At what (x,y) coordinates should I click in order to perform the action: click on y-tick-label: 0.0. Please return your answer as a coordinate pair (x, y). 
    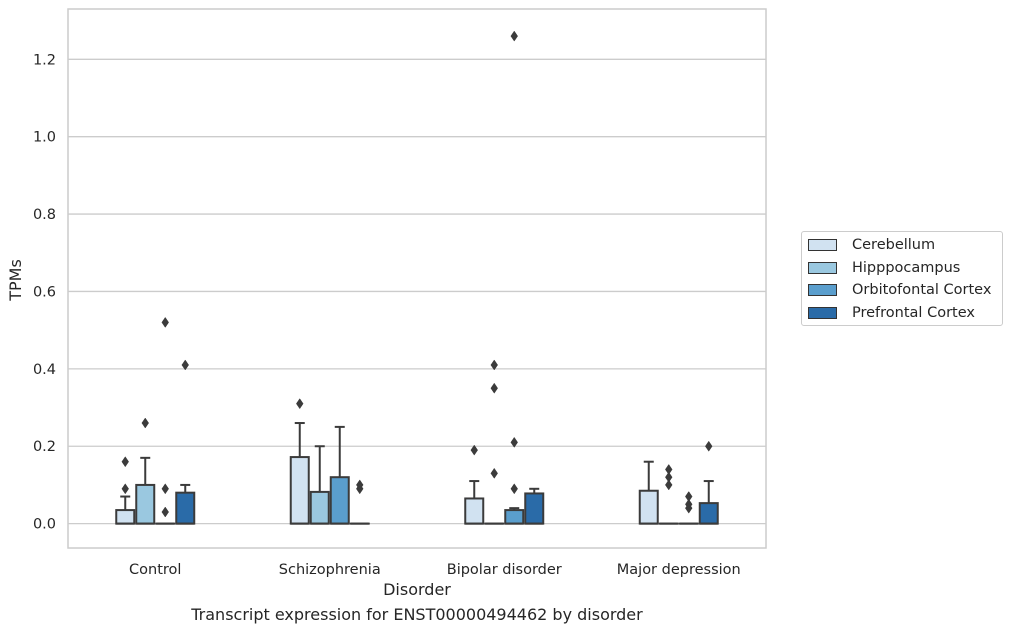
    Looking at the image, I should click on (44, 525).